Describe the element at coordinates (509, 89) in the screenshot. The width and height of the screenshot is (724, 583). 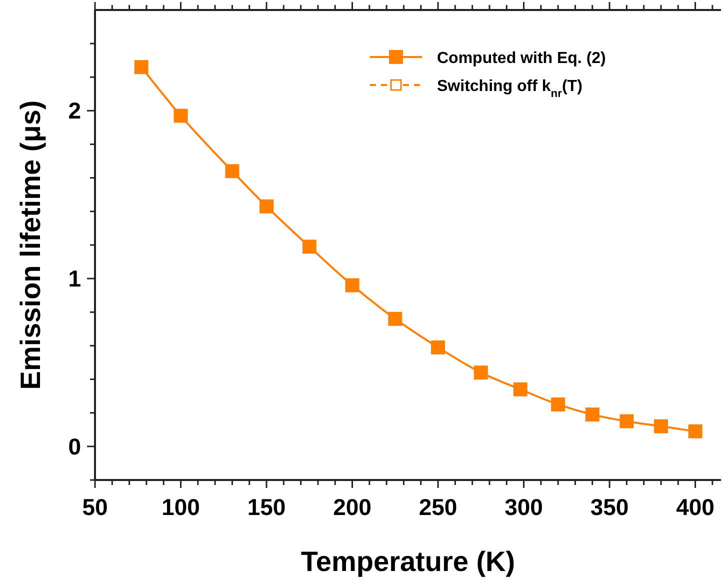
I see `legend-label: Switching off k$_{nr}$(T)` at that location.